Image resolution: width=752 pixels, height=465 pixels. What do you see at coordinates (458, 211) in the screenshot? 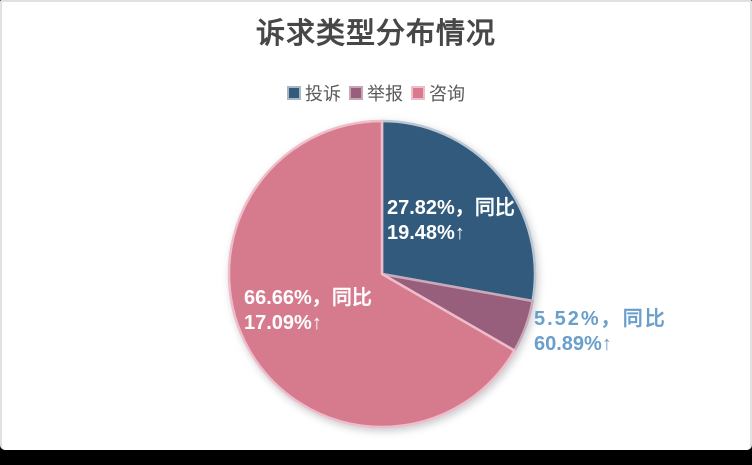
I see `pie-slice-complaints` at bounding box center [458, 211].